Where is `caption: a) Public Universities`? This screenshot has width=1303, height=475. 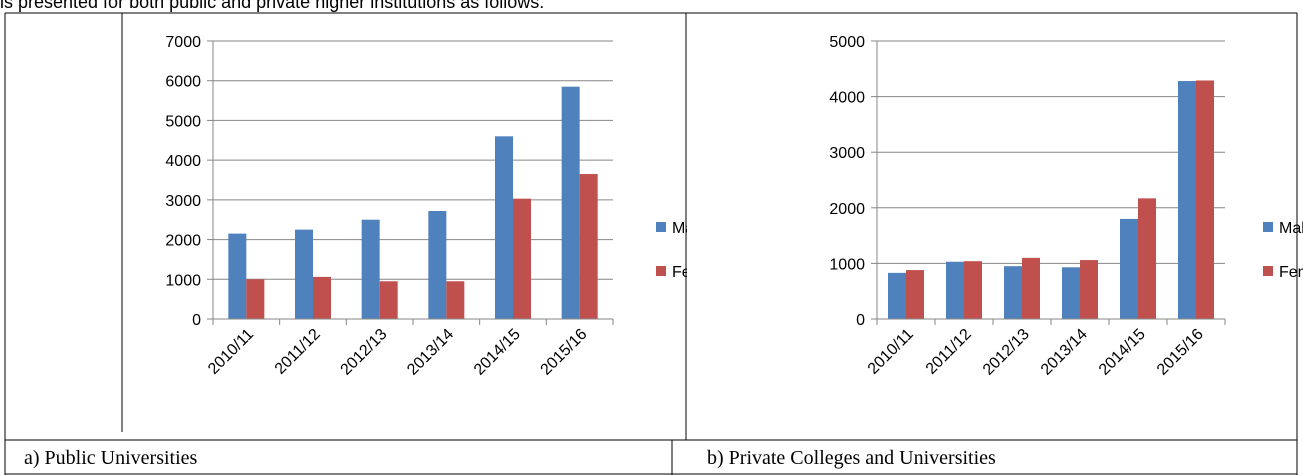 caption: a) Public Universities is located at coordinates (111, 458).